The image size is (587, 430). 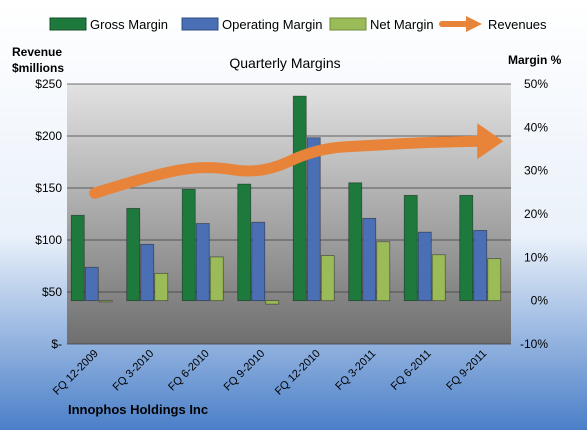 I want to click on legend-label-gross-margin: Gross Margin, so click(x=129, y=24).